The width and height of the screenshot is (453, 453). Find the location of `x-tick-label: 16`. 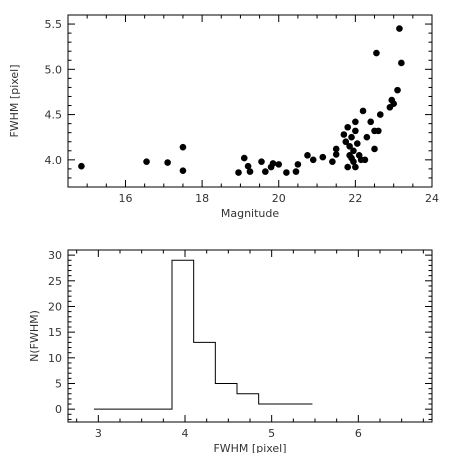

x-tick-label: 16 is located at coordinates (125, 198).